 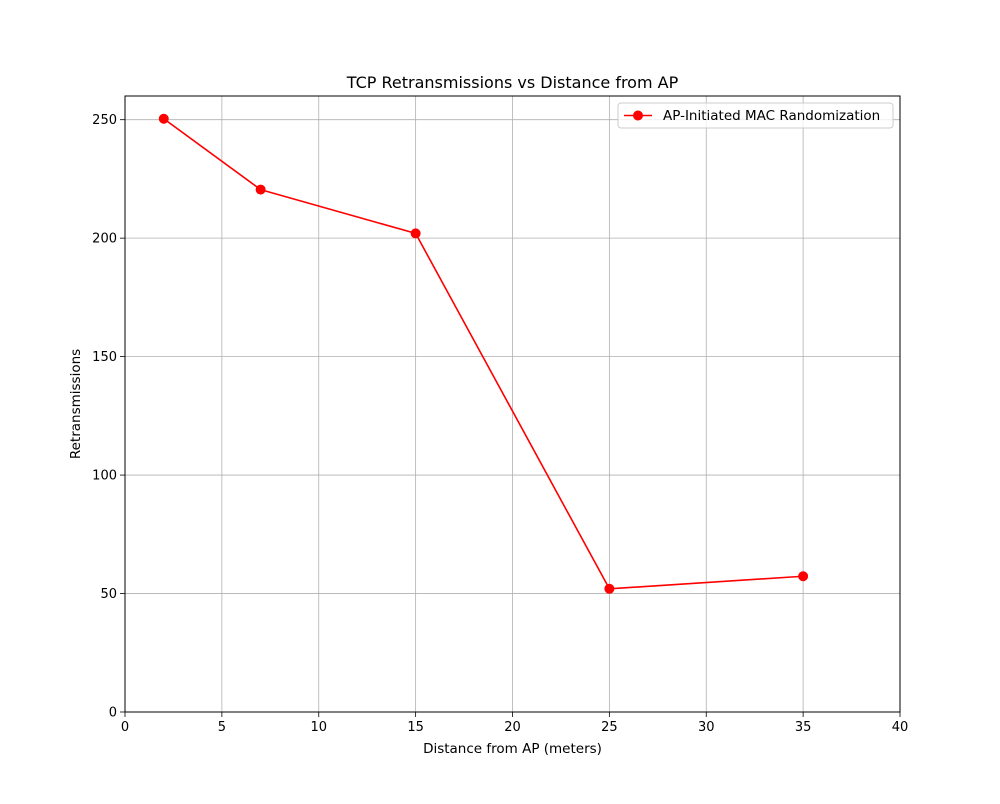 I want to click on legend-marker, so click(x=638, y=115).